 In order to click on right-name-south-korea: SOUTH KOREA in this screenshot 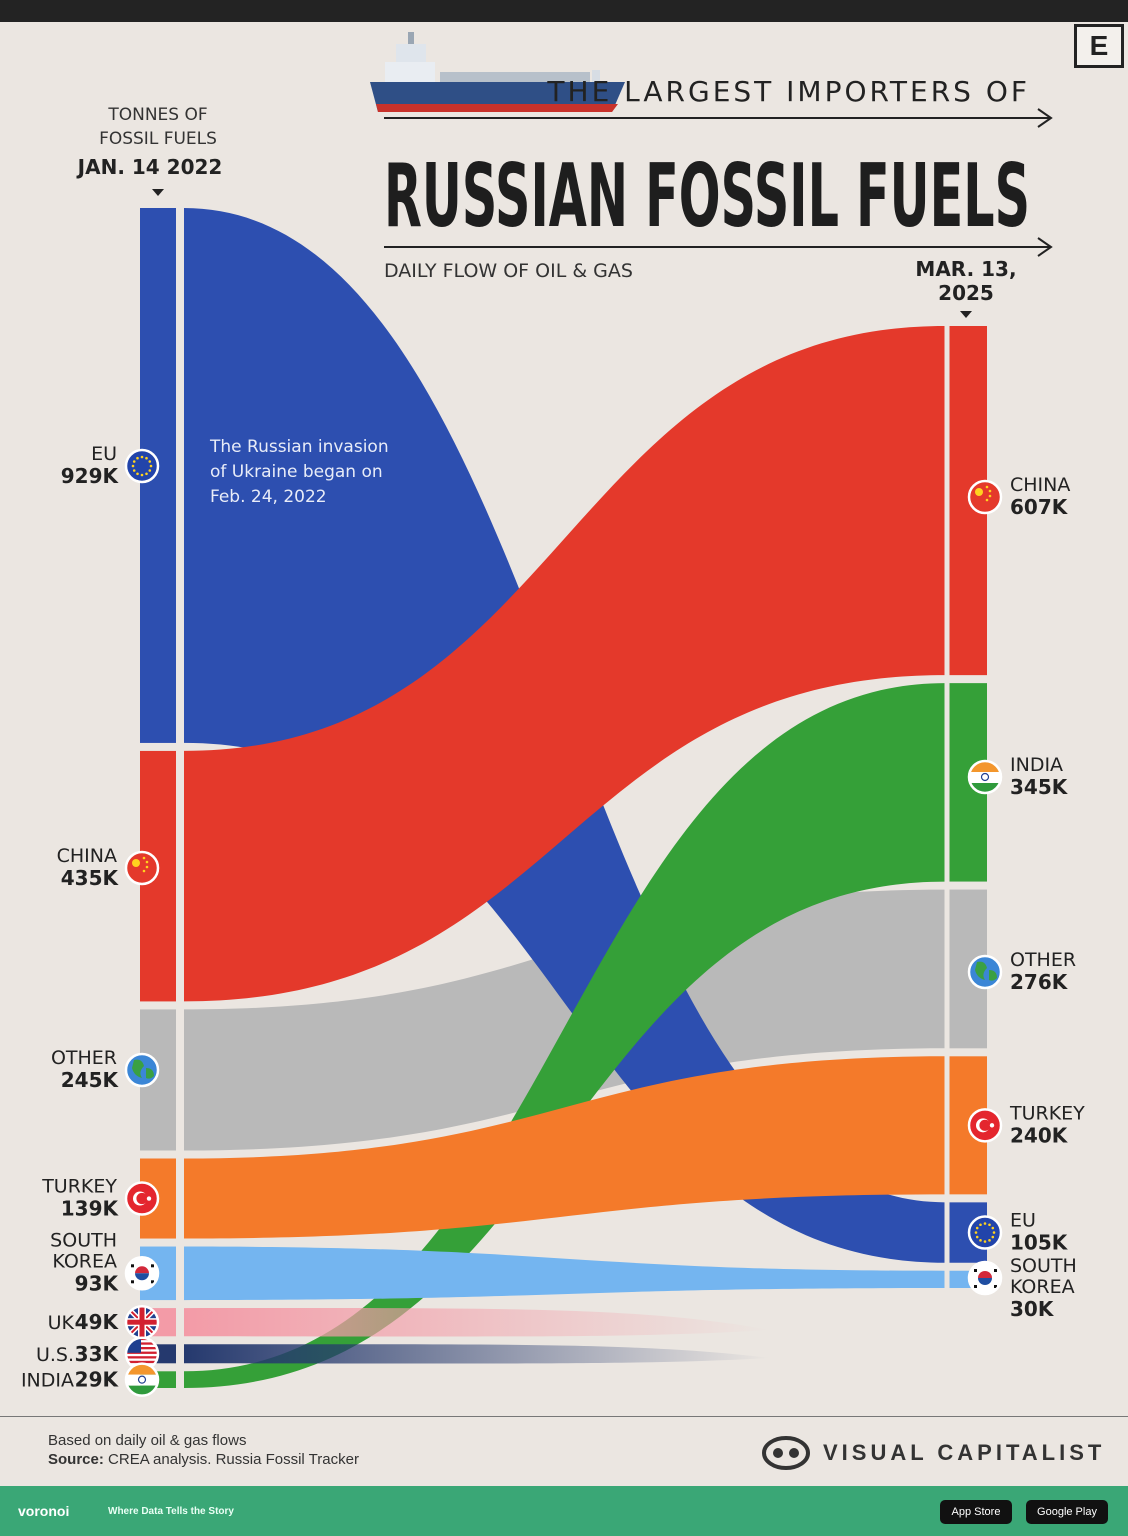, I will do `click(1043, 1276)`.